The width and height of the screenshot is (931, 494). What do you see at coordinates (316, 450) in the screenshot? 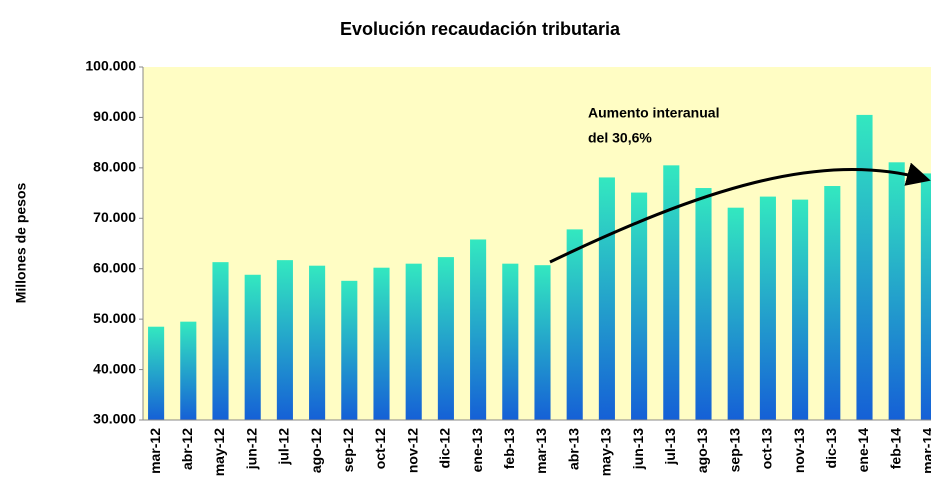
I see `x-tick-label: ago-12` at bounding box center [316, 450].